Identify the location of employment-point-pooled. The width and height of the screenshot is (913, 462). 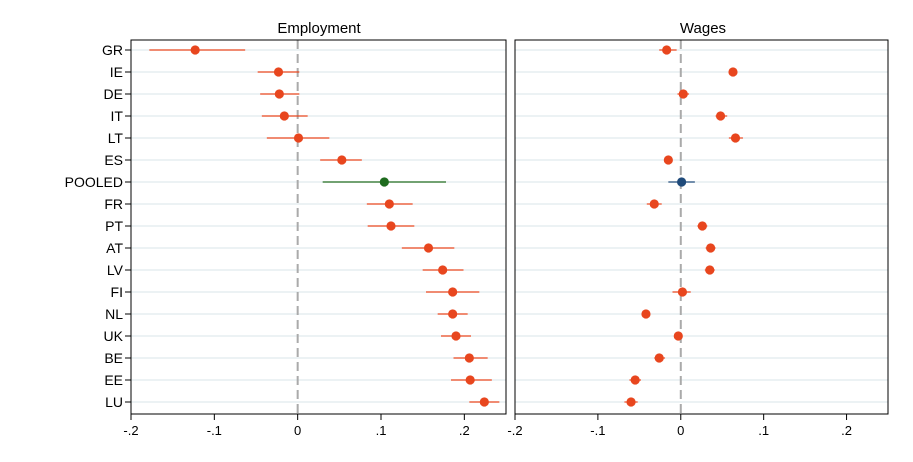
(384, 182).